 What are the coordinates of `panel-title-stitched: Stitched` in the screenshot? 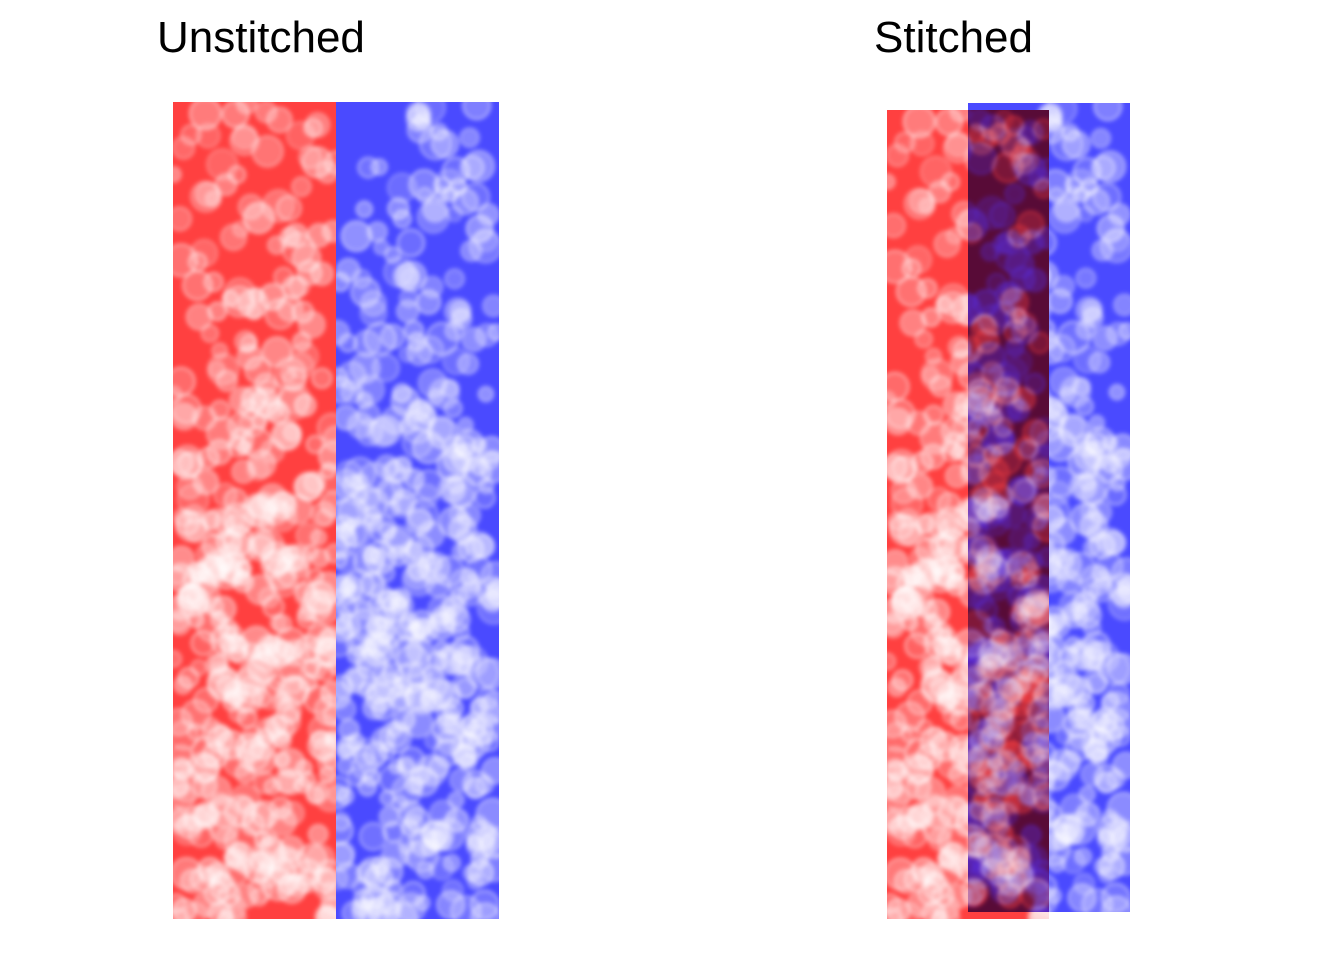 It's located at (953, 37).